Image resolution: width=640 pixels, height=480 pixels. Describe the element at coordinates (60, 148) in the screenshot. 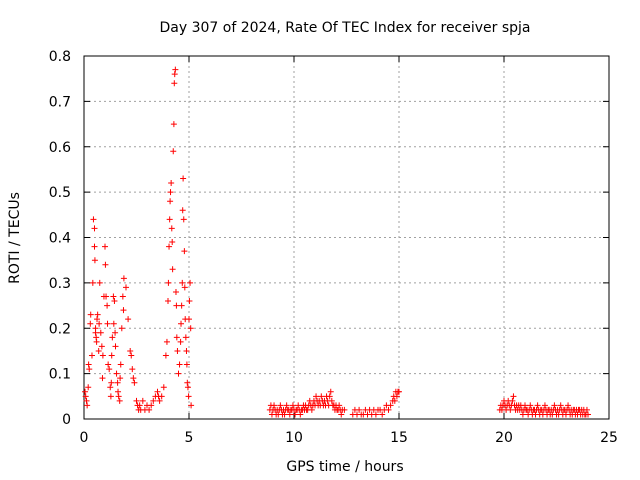

I see `y-tick-label: 0.6` at that location.